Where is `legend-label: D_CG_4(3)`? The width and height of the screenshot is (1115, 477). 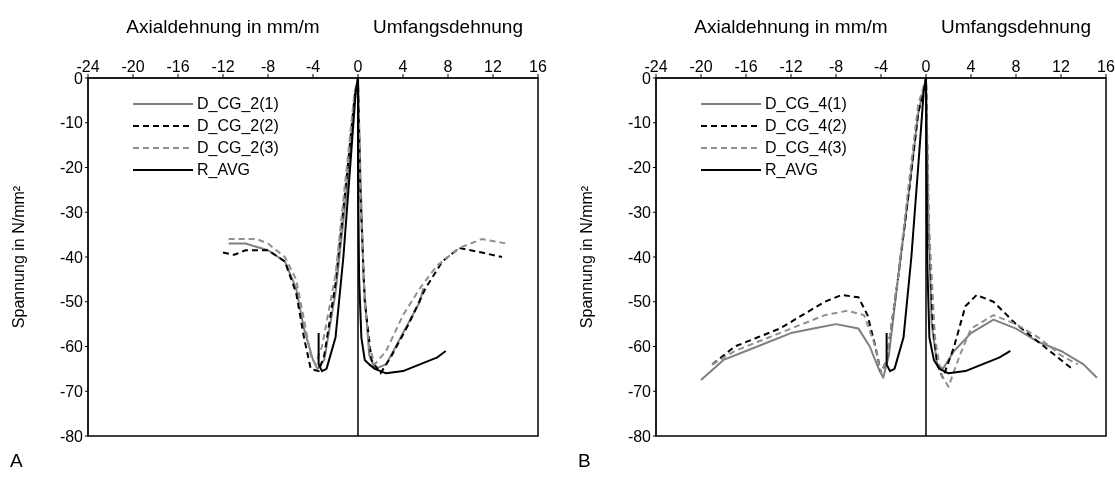
legend-label: D_CG_4(3) is located at coordinates (806, 148).